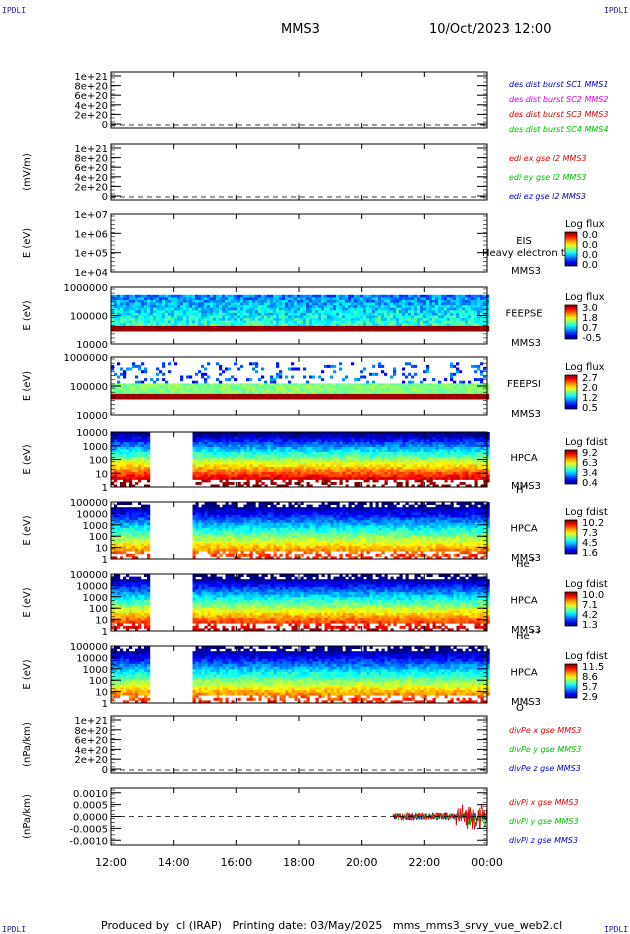 Image resolution: width=630 pixels, height=934 pixels. I want to click on y-axis-label: (mV/m), so click(27, 172).